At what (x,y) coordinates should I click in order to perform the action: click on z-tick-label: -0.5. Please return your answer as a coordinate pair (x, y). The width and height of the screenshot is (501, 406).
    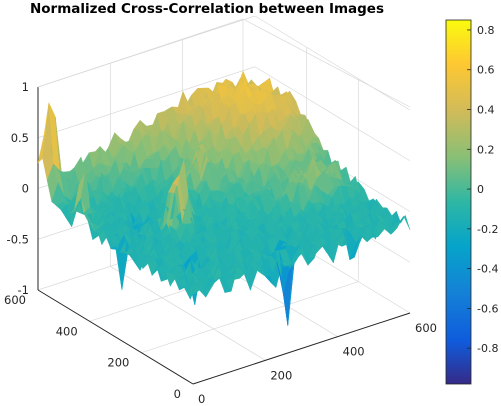
    Looking at the image, I should click on (18, 239).